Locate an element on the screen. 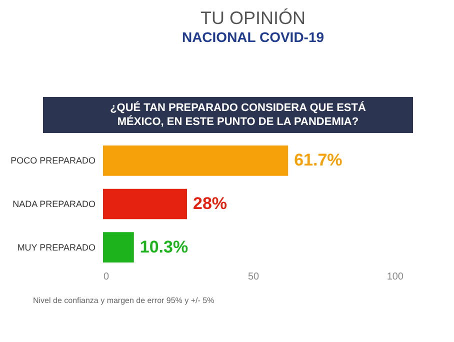 The height and width of the screenshot is (342, 454). x-tick-label: 0 is located at coordinates (107, 277).